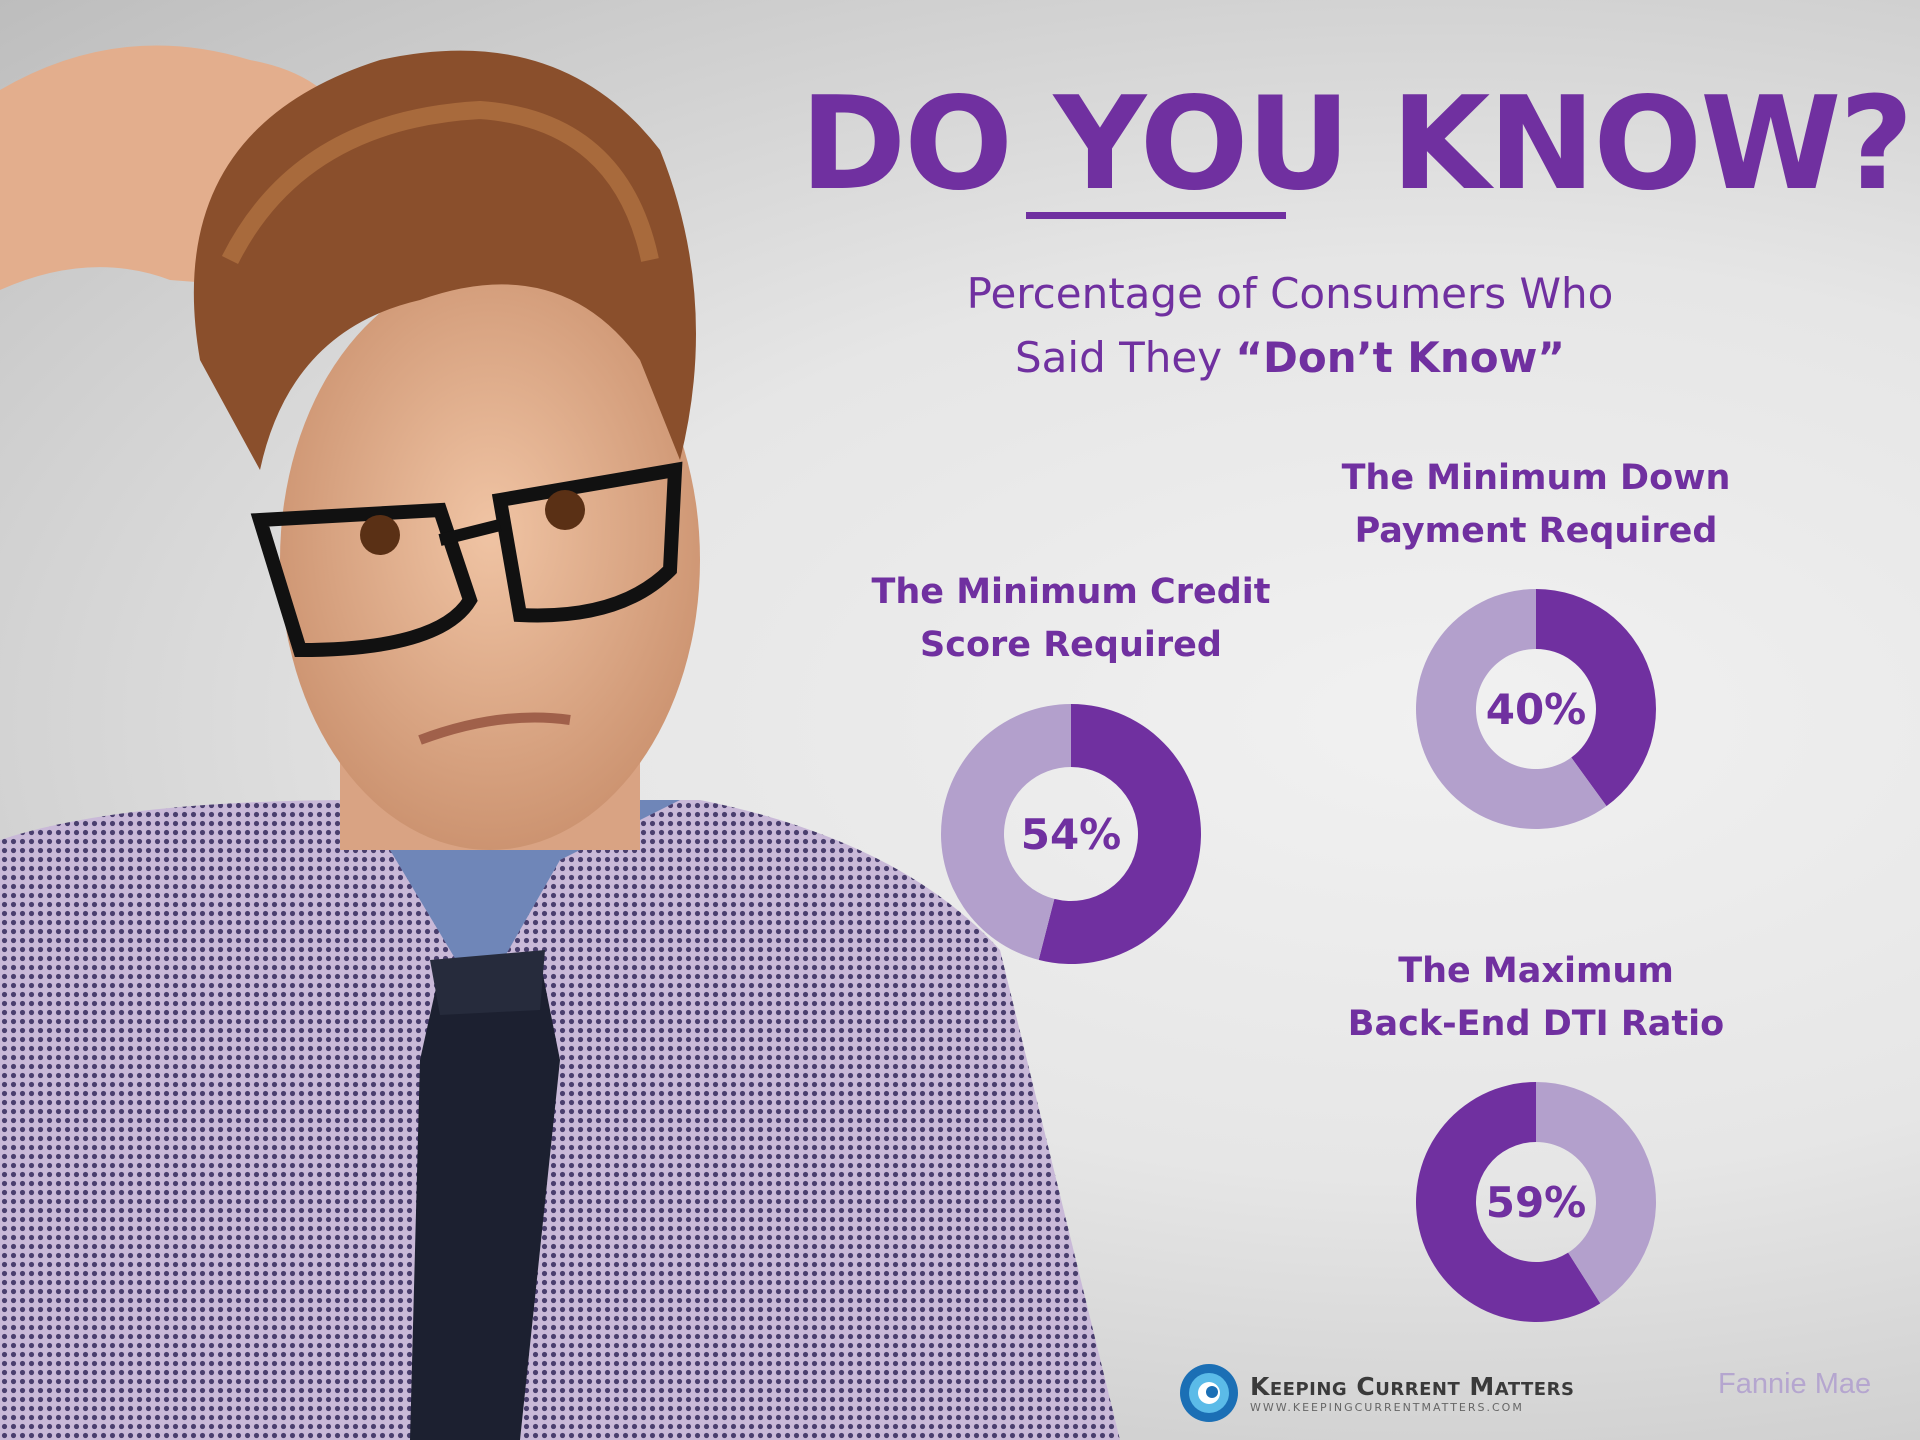 The image size is (1920, 1440). I want to click on subtitle-line1: Percentage of Consumers Who, so click(1290, 293).